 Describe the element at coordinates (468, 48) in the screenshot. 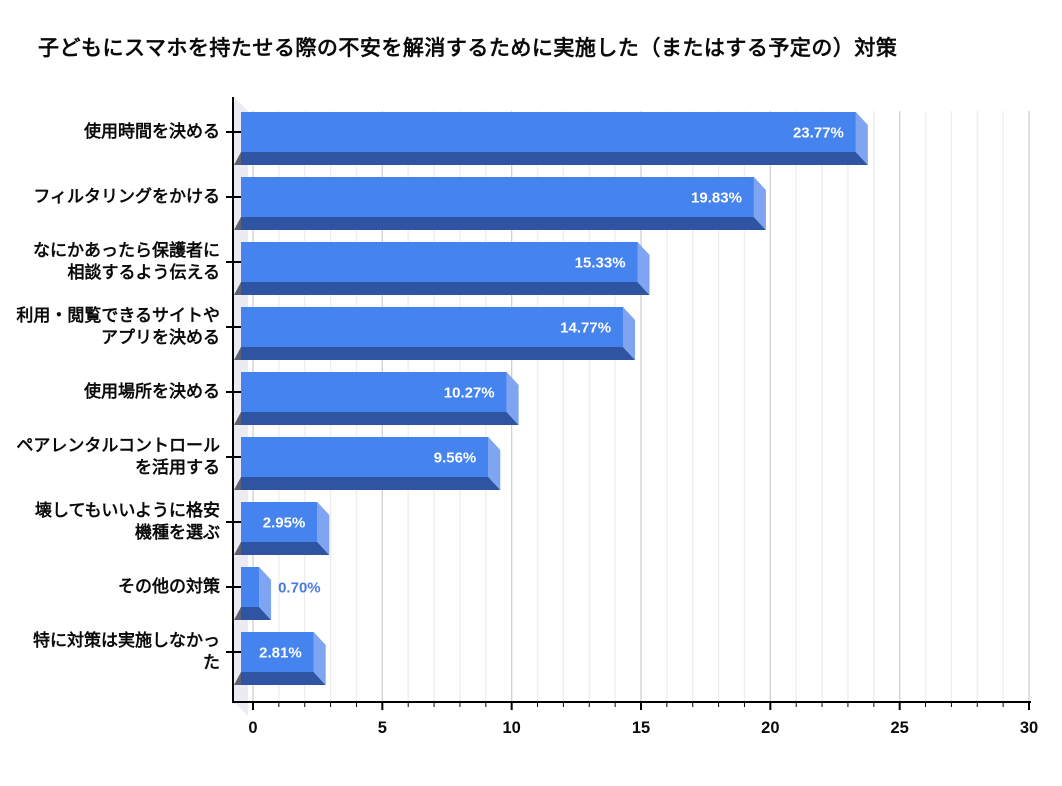

I see `chart-title: 子どもにスマホを持たせる際の不安を解消するために実施した（またはする予定の）対策` at that location.